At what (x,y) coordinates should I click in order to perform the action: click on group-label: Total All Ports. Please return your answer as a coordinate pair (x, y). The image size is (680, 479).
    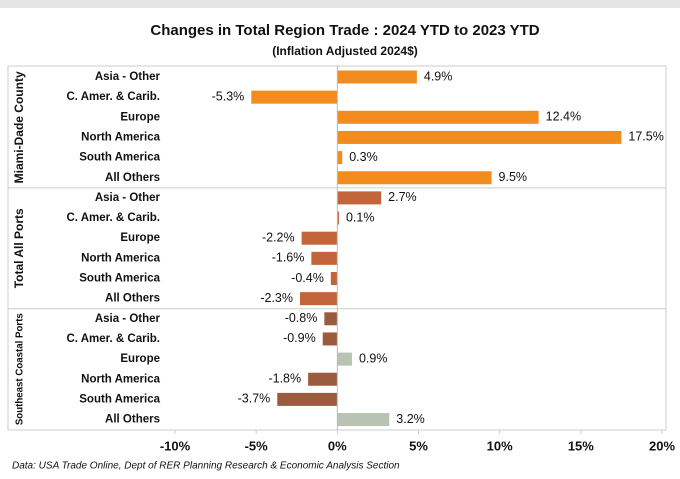
    Looking at the image, I should click on (19, 248).